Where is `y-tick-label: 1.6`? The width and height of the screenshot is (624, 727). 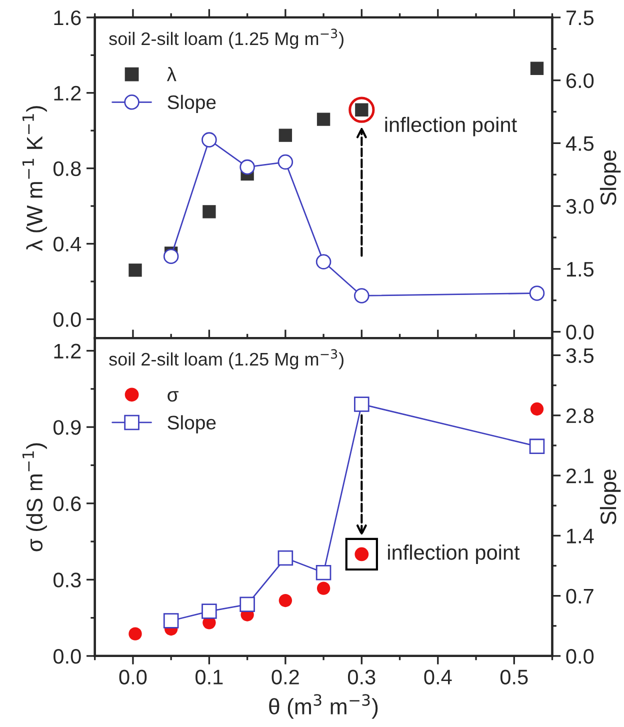 y-tick-label: 1.6 is located at coordinates (67, 18).